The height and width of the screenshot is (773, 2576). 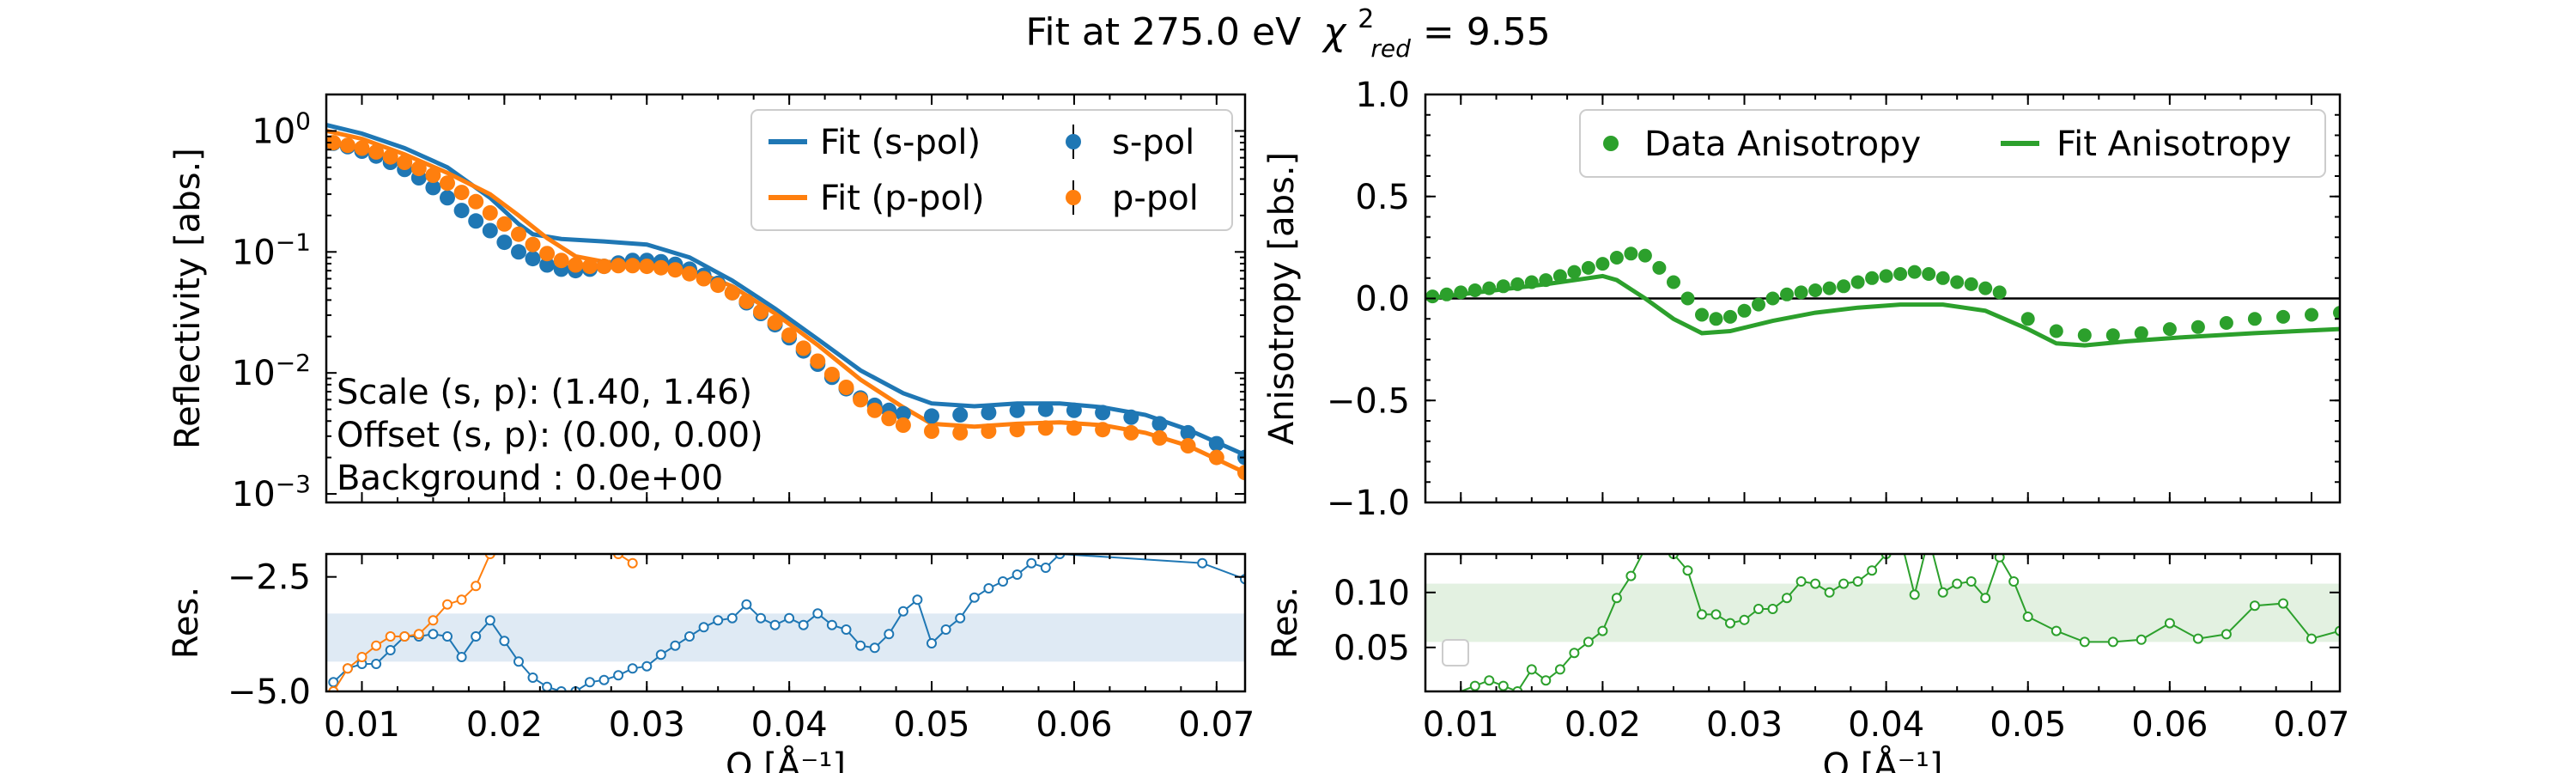 I want to click on x-tick-label: 0.01, so click(x=362, y=725).